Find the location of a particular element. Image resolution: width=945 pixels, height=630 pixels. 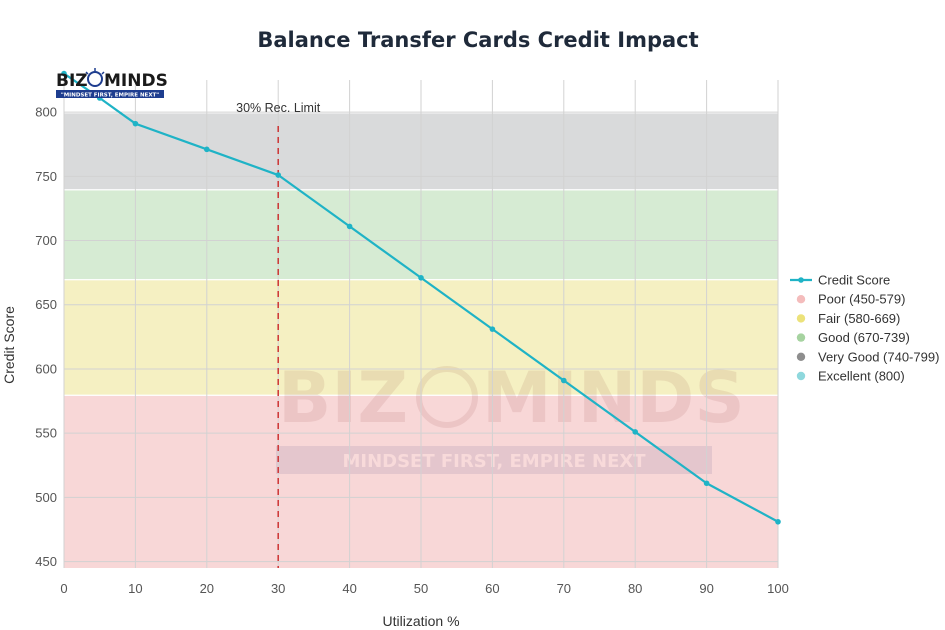

y-tick-label: 600 is located at coordinates (46, 368).